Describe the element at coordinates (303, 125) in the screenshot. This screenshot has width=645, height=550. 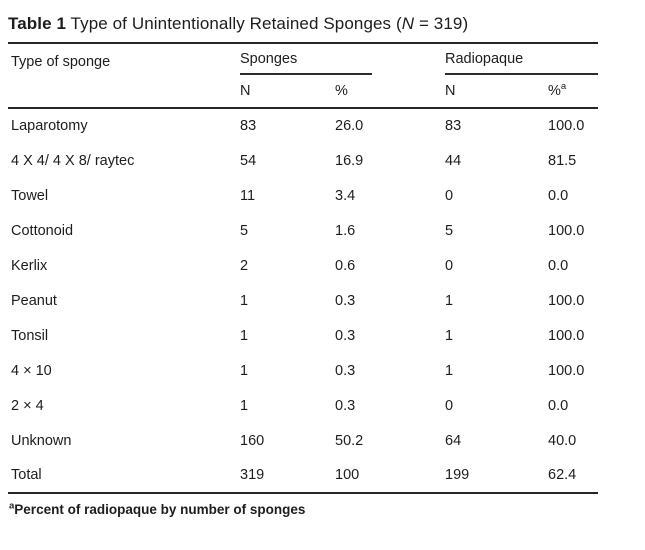
I see `table-row: Laparotomy 83 26.0 83 100.0` at that location.